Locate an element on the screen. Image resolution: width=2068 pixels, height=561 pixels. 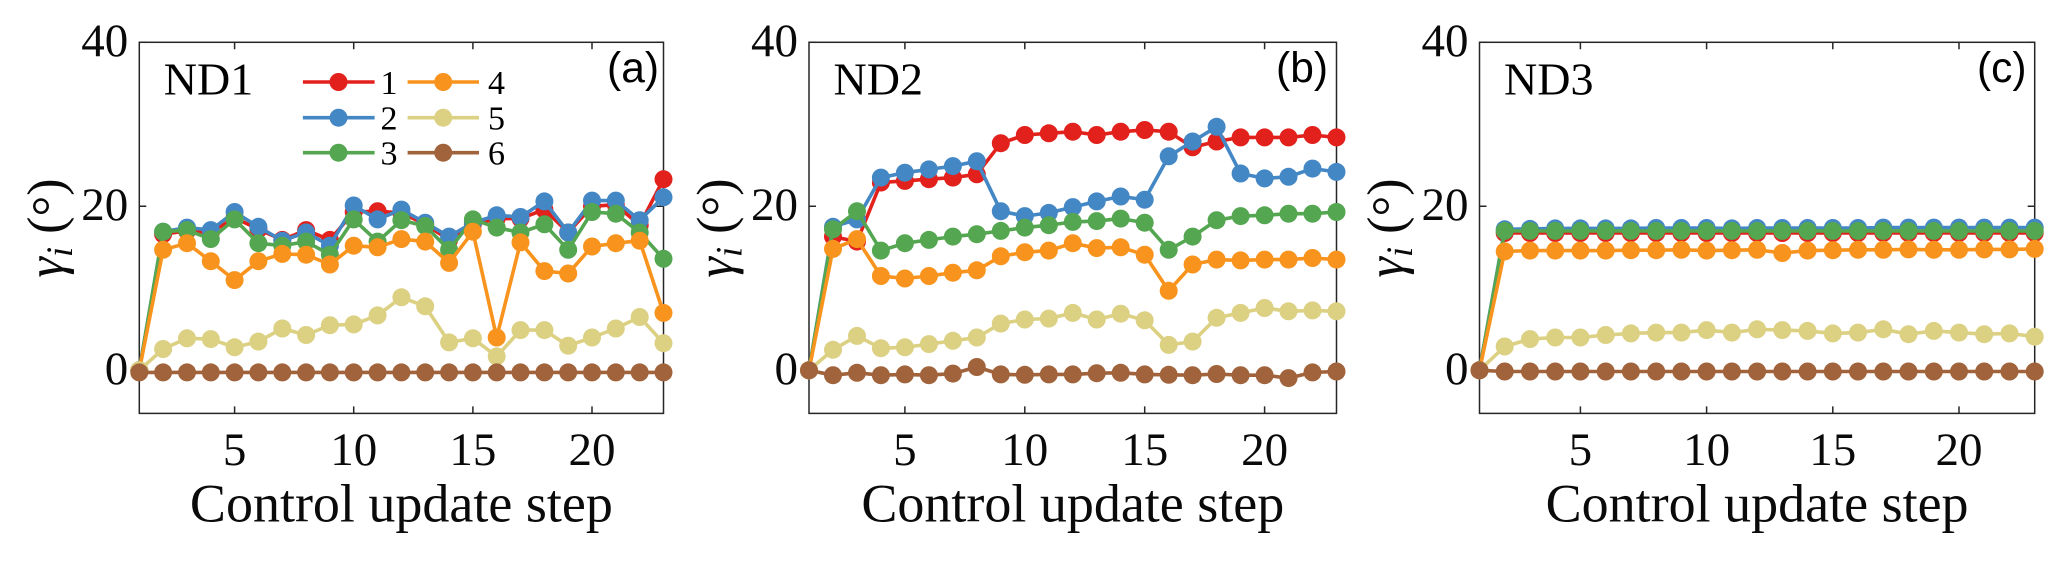
svg-text: ND1 is located at coordinates (208, 79).